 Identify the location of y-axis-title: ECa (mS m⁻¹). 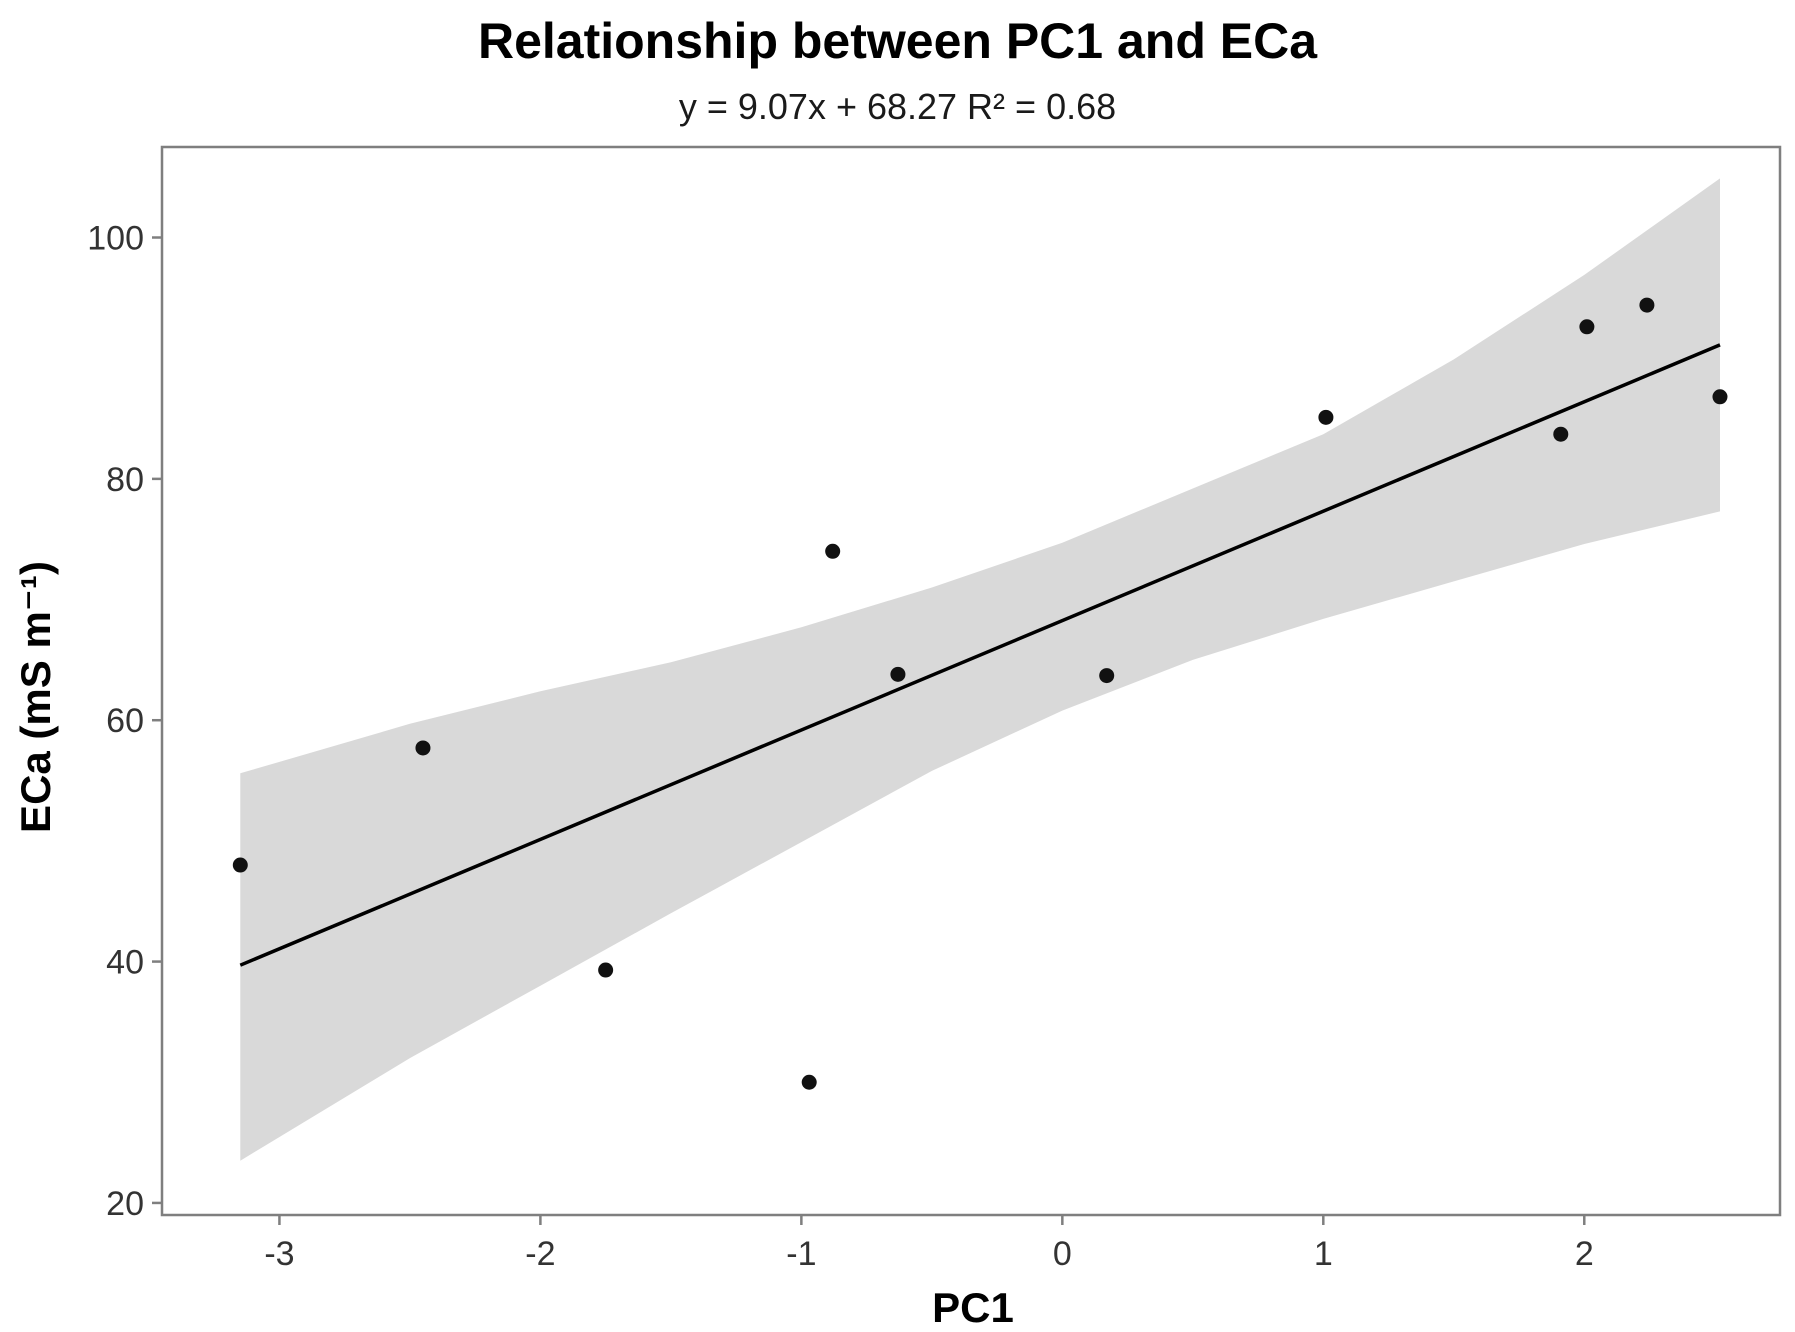
(35, 697).